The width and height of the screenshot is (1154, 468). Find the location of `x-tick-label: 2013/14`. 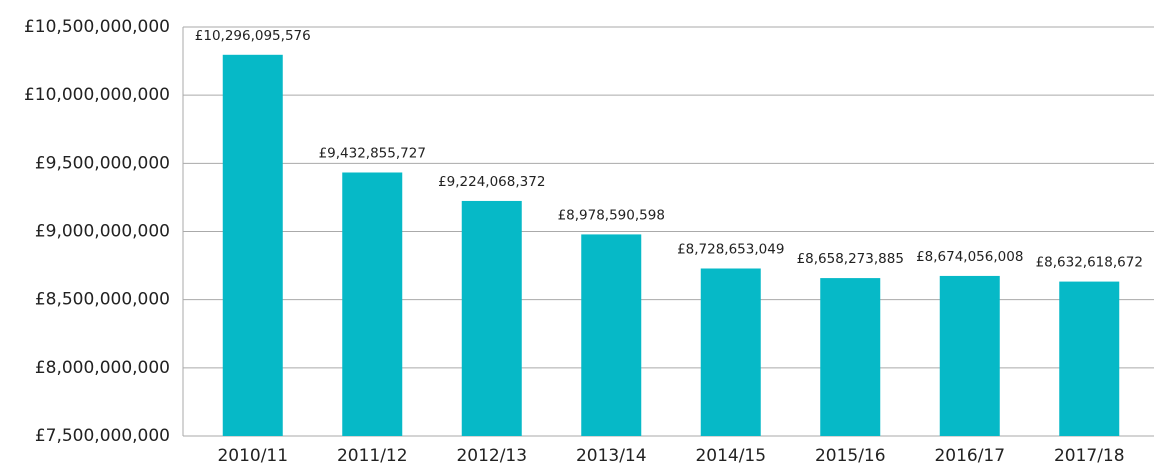

x-tick-label: 2013/14 is located at coordinates (611, 456).